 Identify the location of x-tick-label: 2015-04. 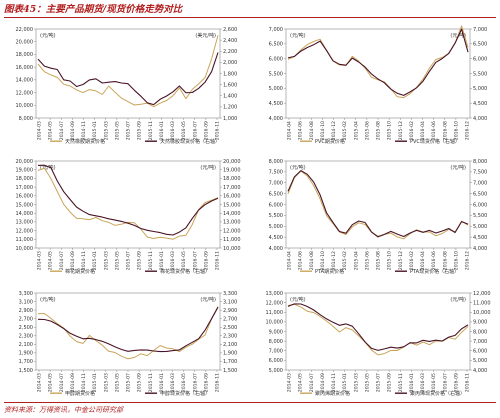
(356, 260).